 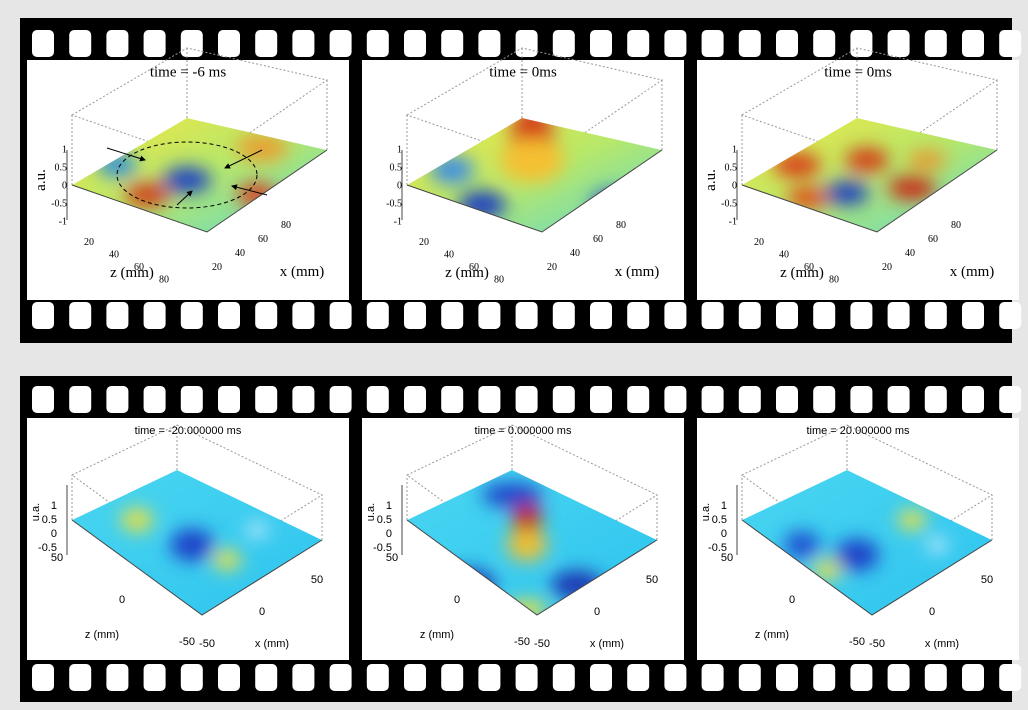 I want to click on z-tick-label: 50, so click(x=727, y=558).